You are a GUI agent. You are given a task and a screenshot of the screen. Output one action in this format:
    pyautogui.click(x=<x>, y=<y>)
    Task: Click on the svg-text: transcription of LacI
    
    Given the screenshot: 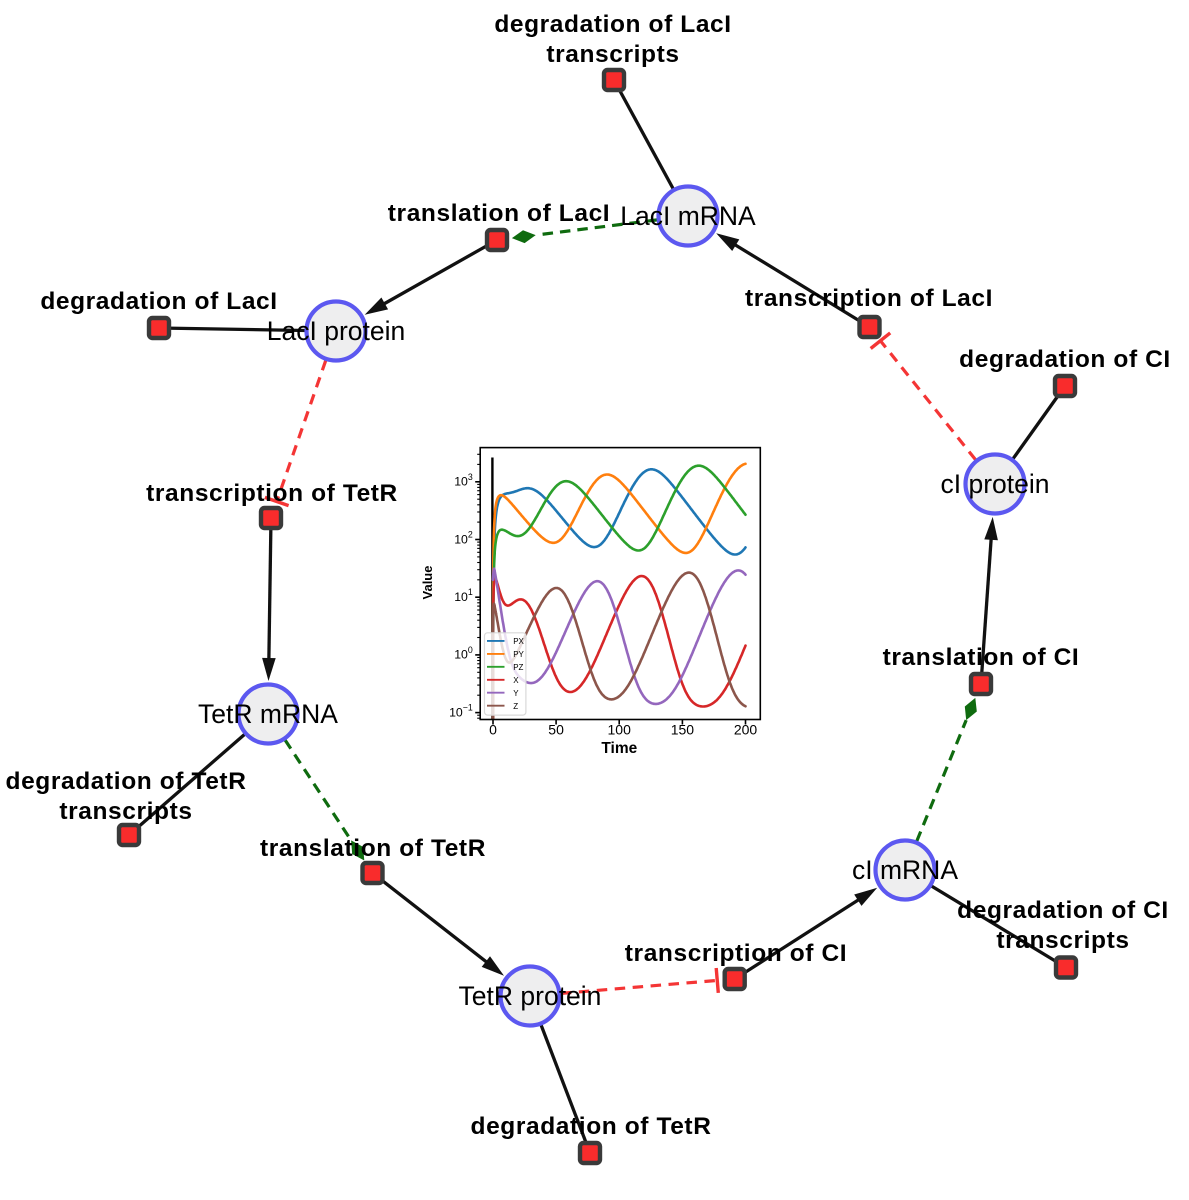 What is the action you would take?
    pyautogui.click(x=869, y=298)
    